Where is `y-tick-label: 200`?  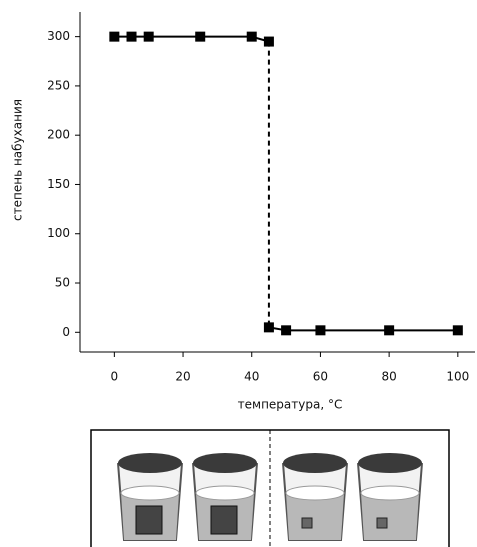
y-tick-label: 200 is located at coordinates (58, 135).